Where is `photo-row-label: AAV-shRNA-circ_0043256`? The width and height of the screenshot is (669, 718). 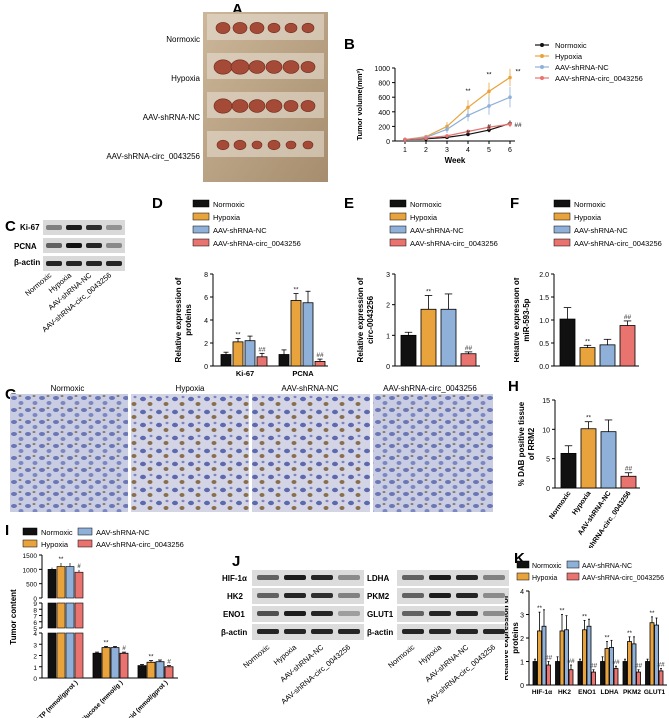 photo-row-label: AAV-shRNA-circ_0043256 is located at coordinates (153, 156).